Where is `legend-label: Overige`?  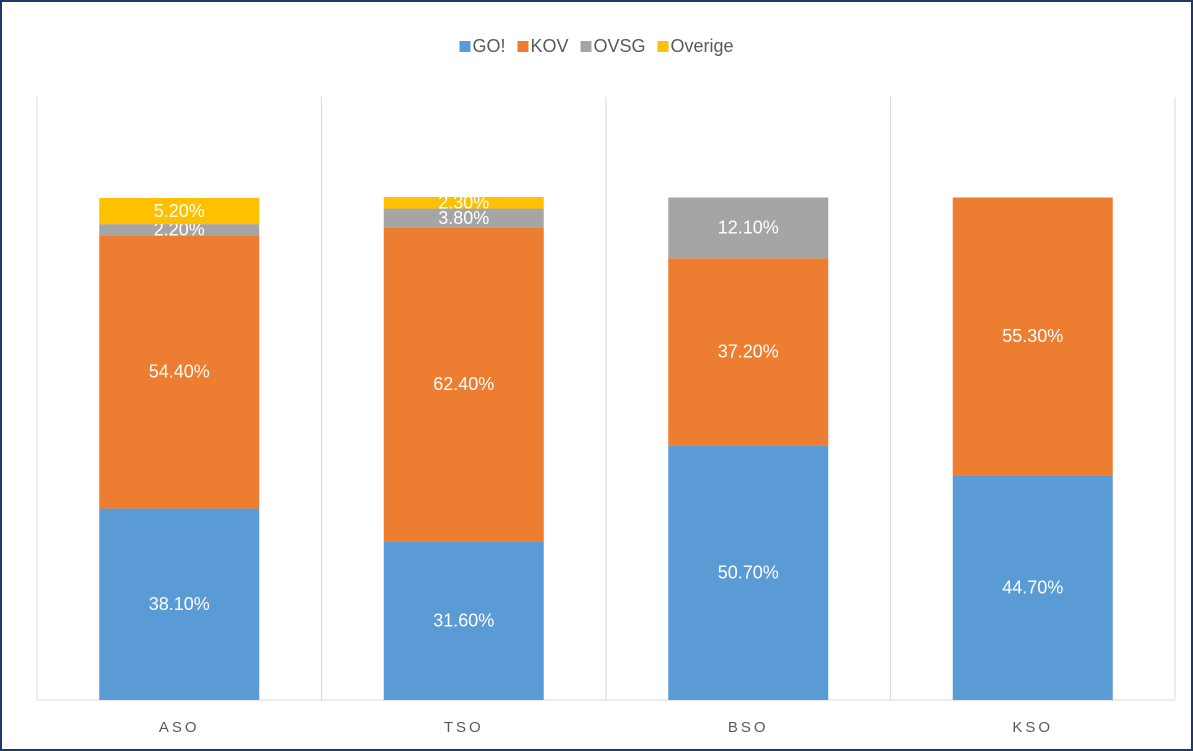 legend-label: Overige is located at coordinates (702, 46).